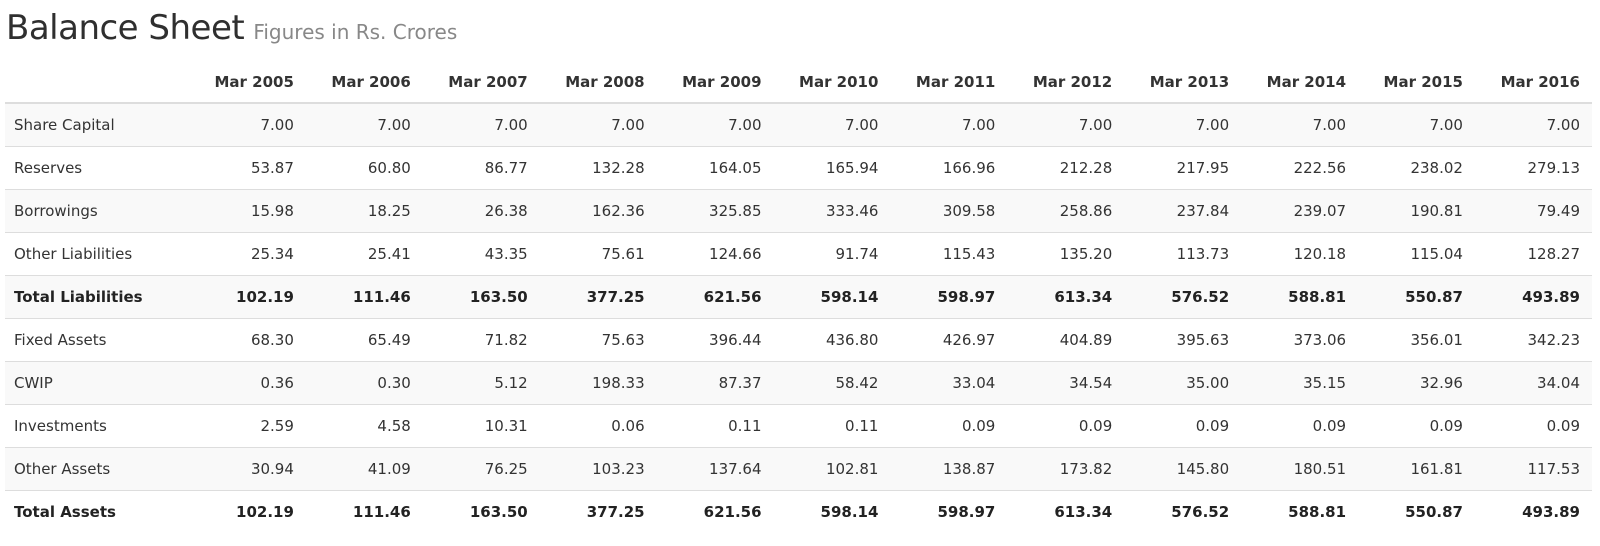  I want to click on table-cell: 165.94, so click(832, 168).